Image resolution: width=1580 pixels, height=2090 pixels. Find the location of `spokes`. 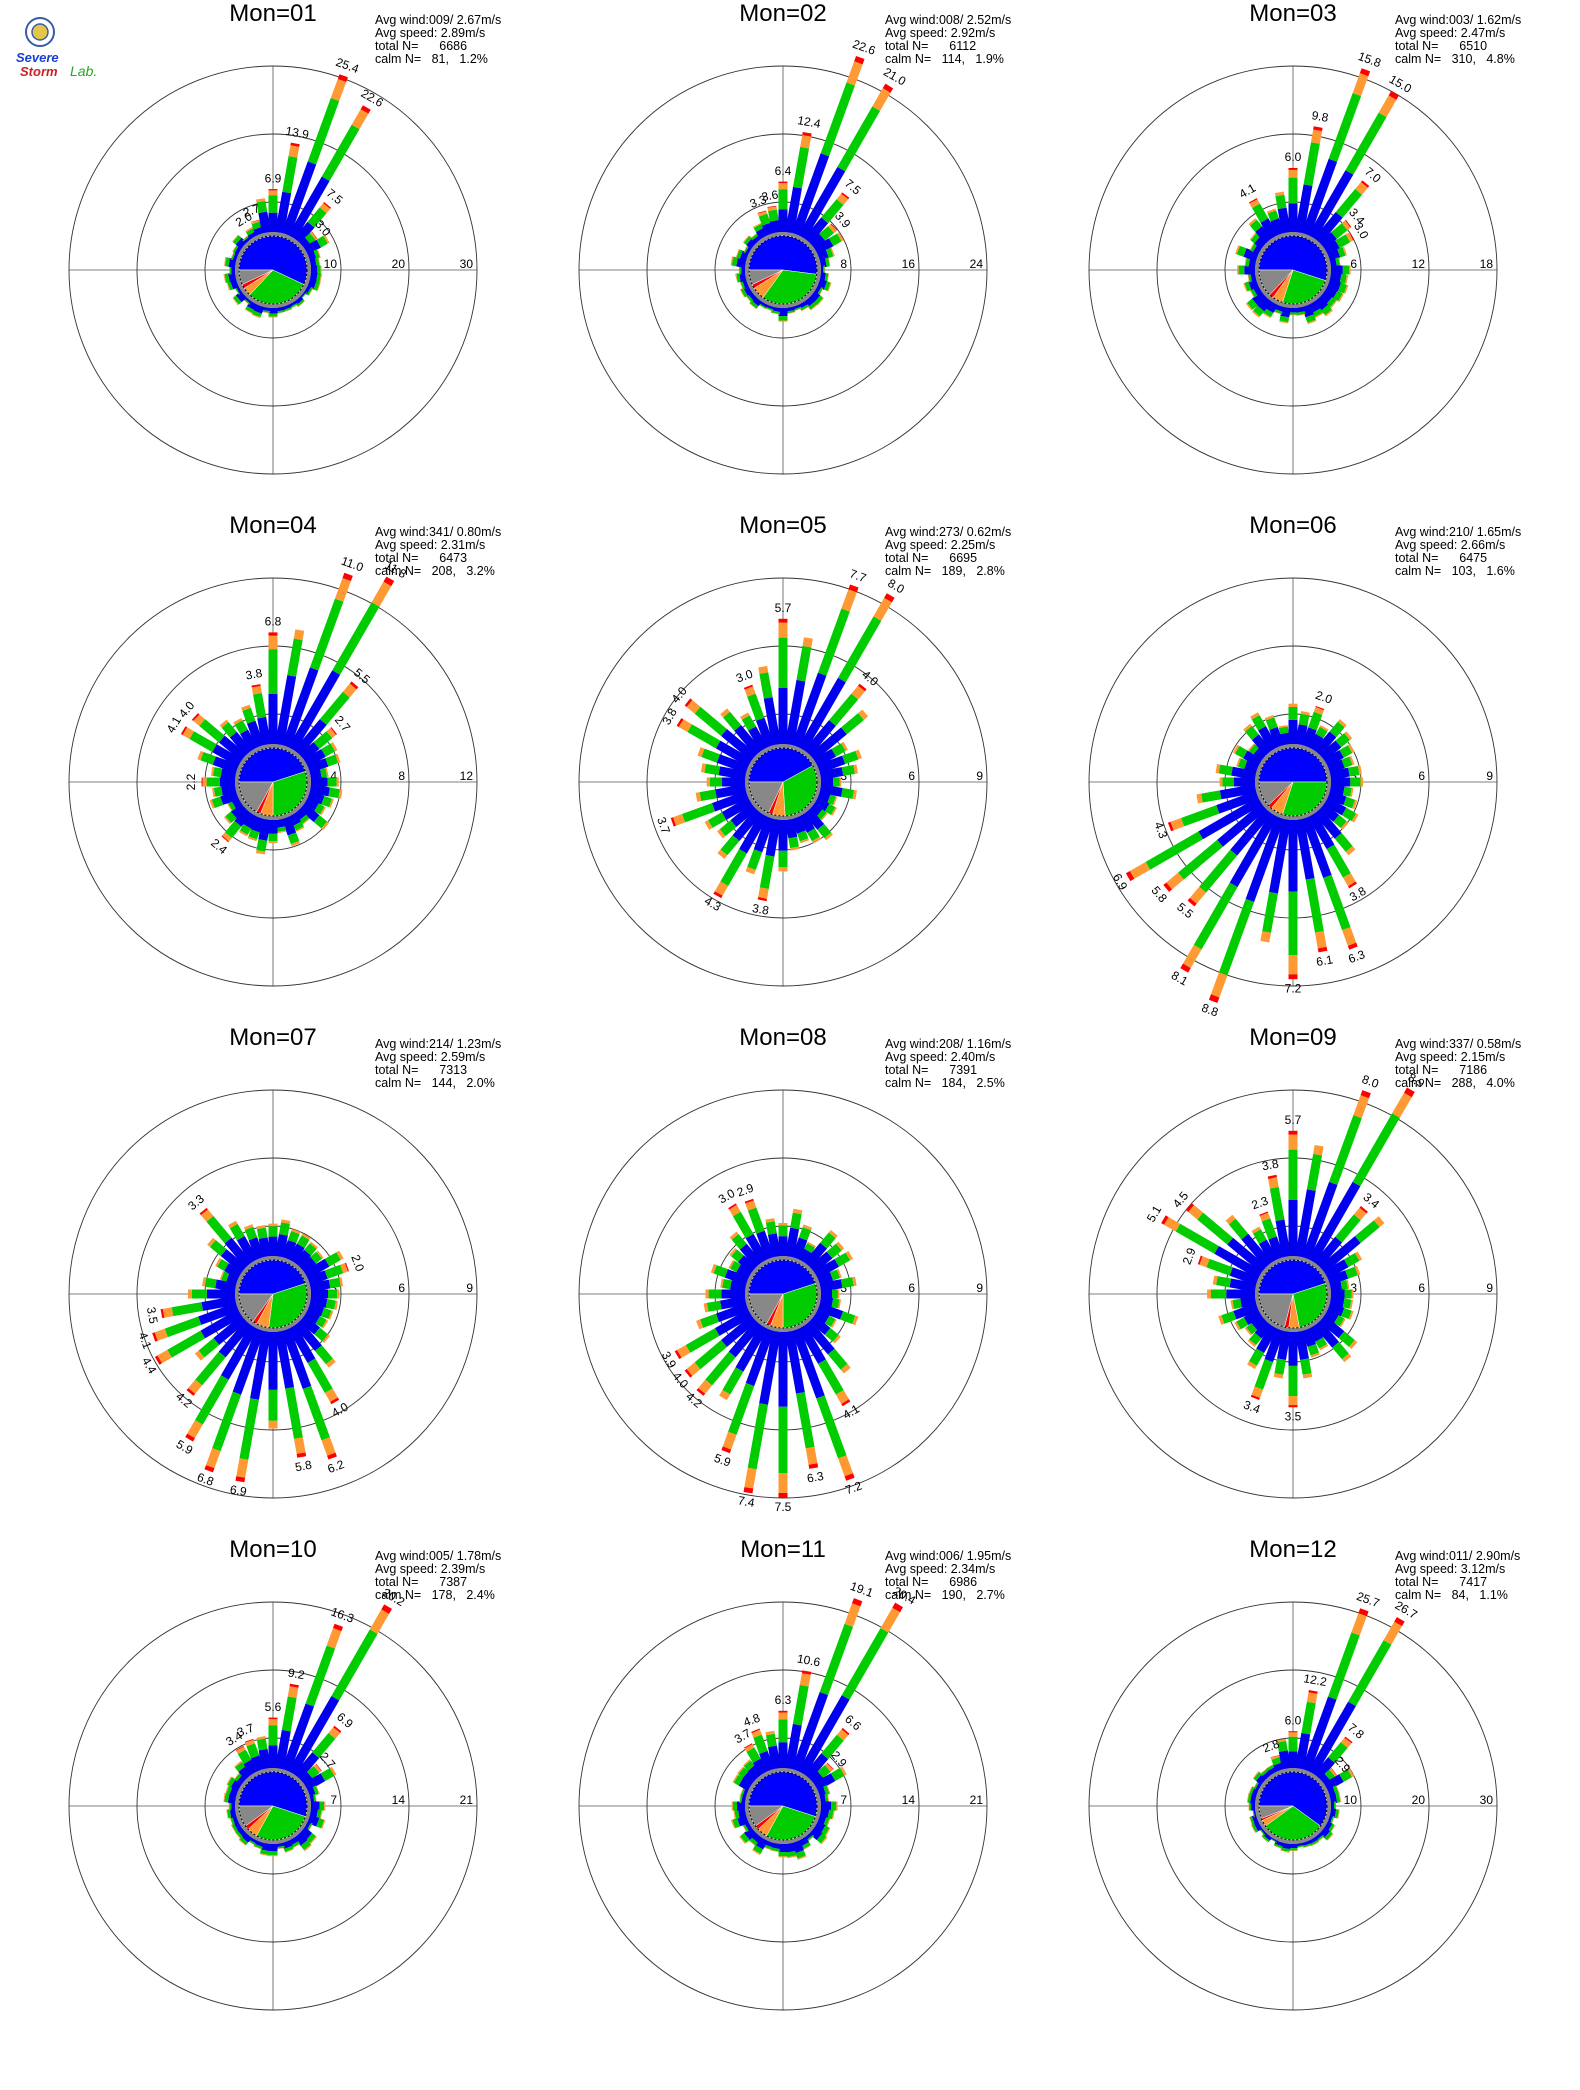

spokes is located at coordinates (766, 1348).